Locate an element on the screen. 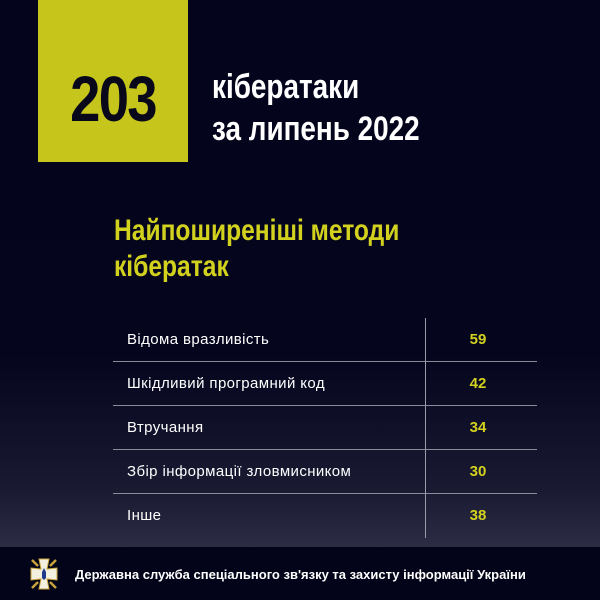 This screenshot has height=600, width=600. row-value: 42 is located at coordinates (478, 383).